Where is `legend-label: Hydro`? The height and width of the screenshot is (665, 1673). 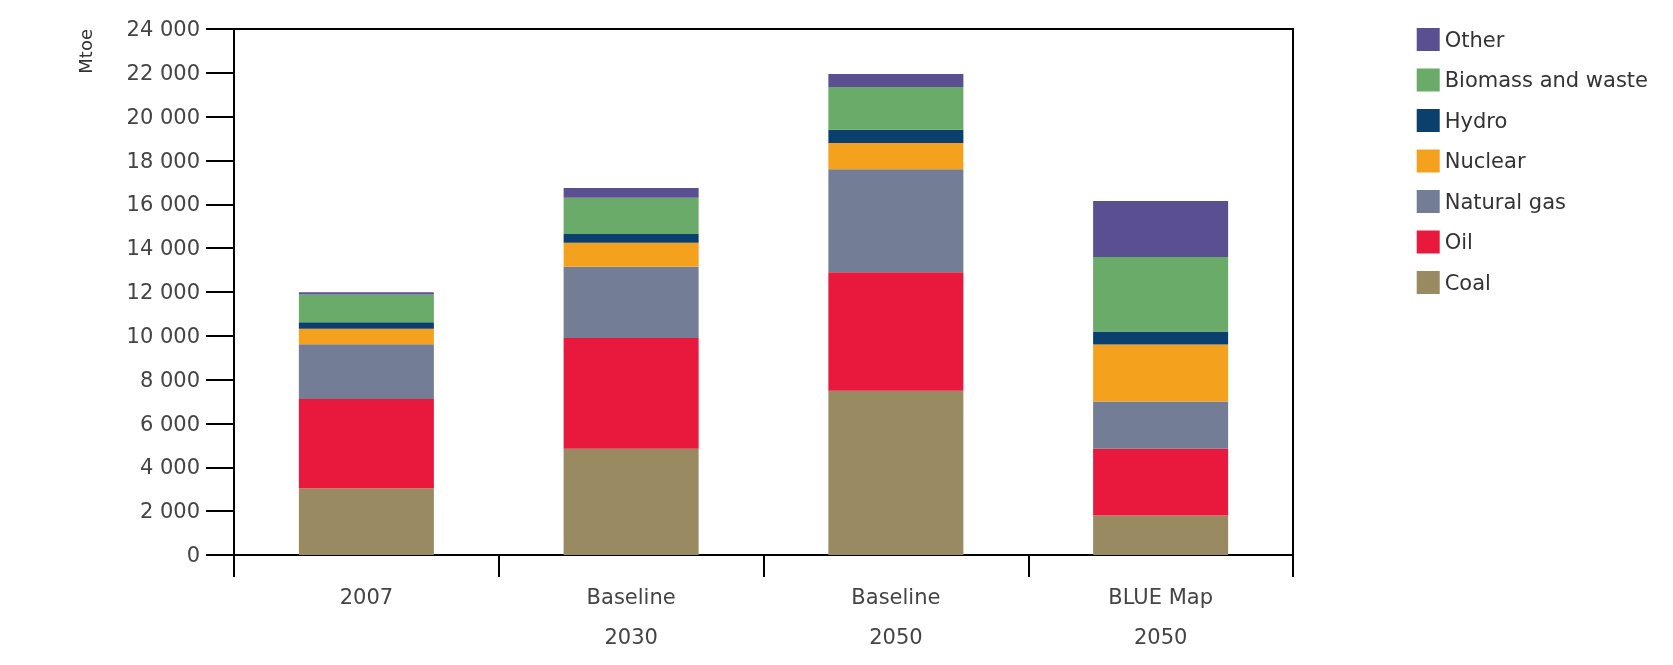 legend-label: Hydro is located at coordinates (1476, 120).